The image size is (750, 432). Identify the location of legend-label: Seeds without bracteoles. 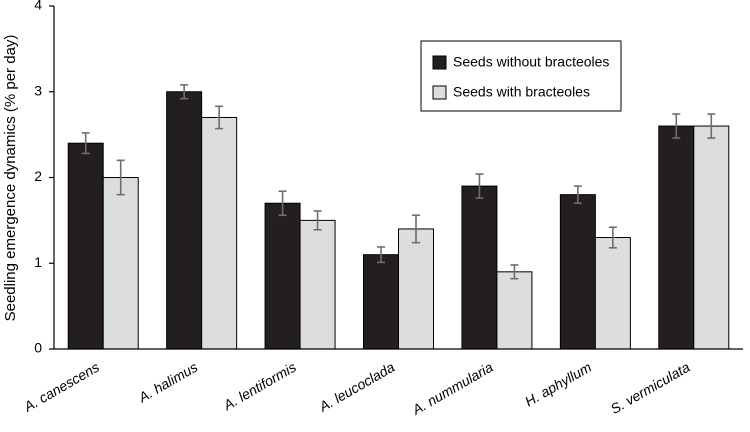
(531, 62).